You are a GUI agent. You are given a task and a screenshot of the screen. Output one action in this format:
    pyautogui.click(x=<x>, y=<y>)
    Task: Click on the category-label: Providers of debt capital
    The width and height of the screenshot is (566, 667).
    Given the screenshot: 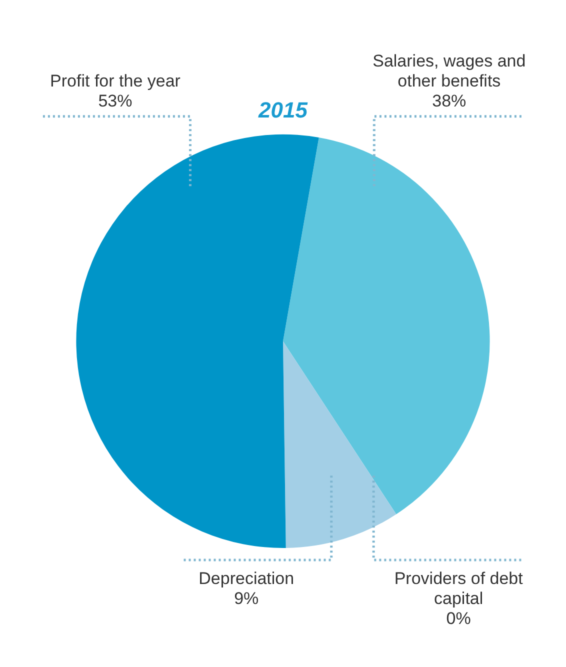 What is the action you would take?
    pyautogui.click(x=458, y=588)
    